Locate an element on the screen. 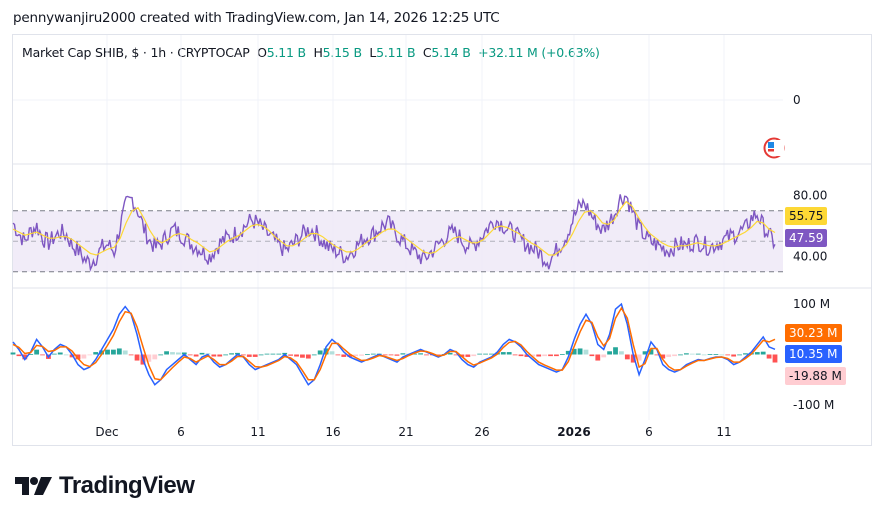 This screenshot has height=523, width=886. macd-line is located at coordinates (394, 344).